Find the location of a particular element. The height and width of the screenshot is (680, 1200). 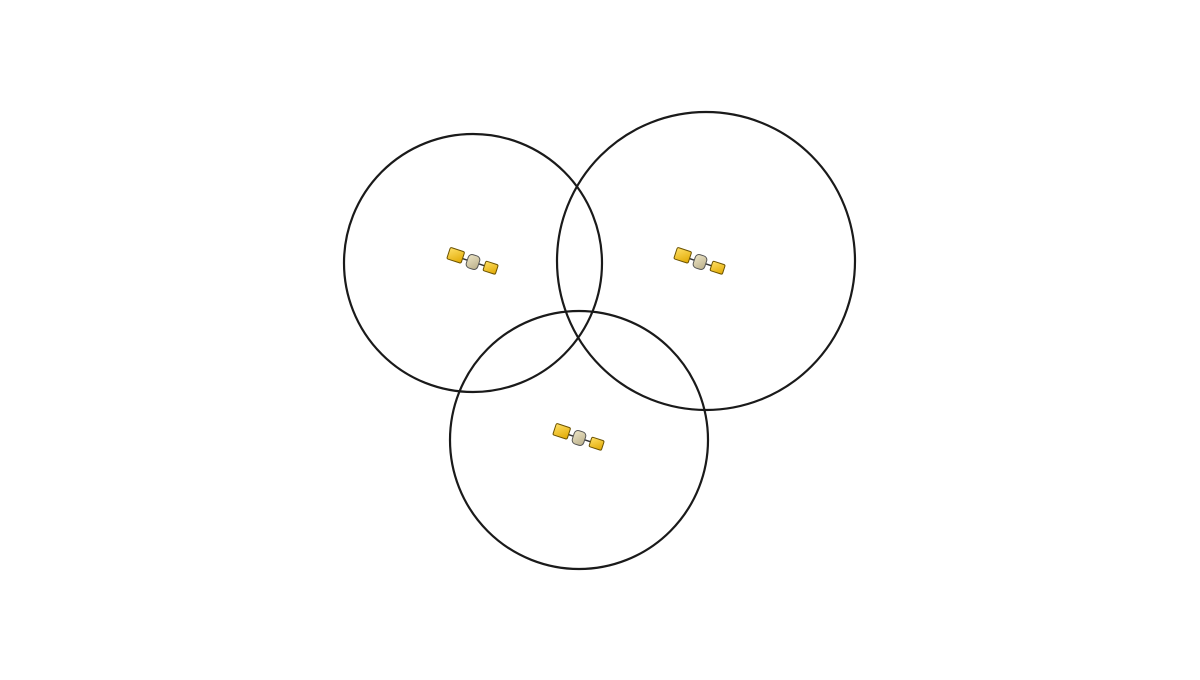

coverage-circle-right is located at coordinates (706, 261).